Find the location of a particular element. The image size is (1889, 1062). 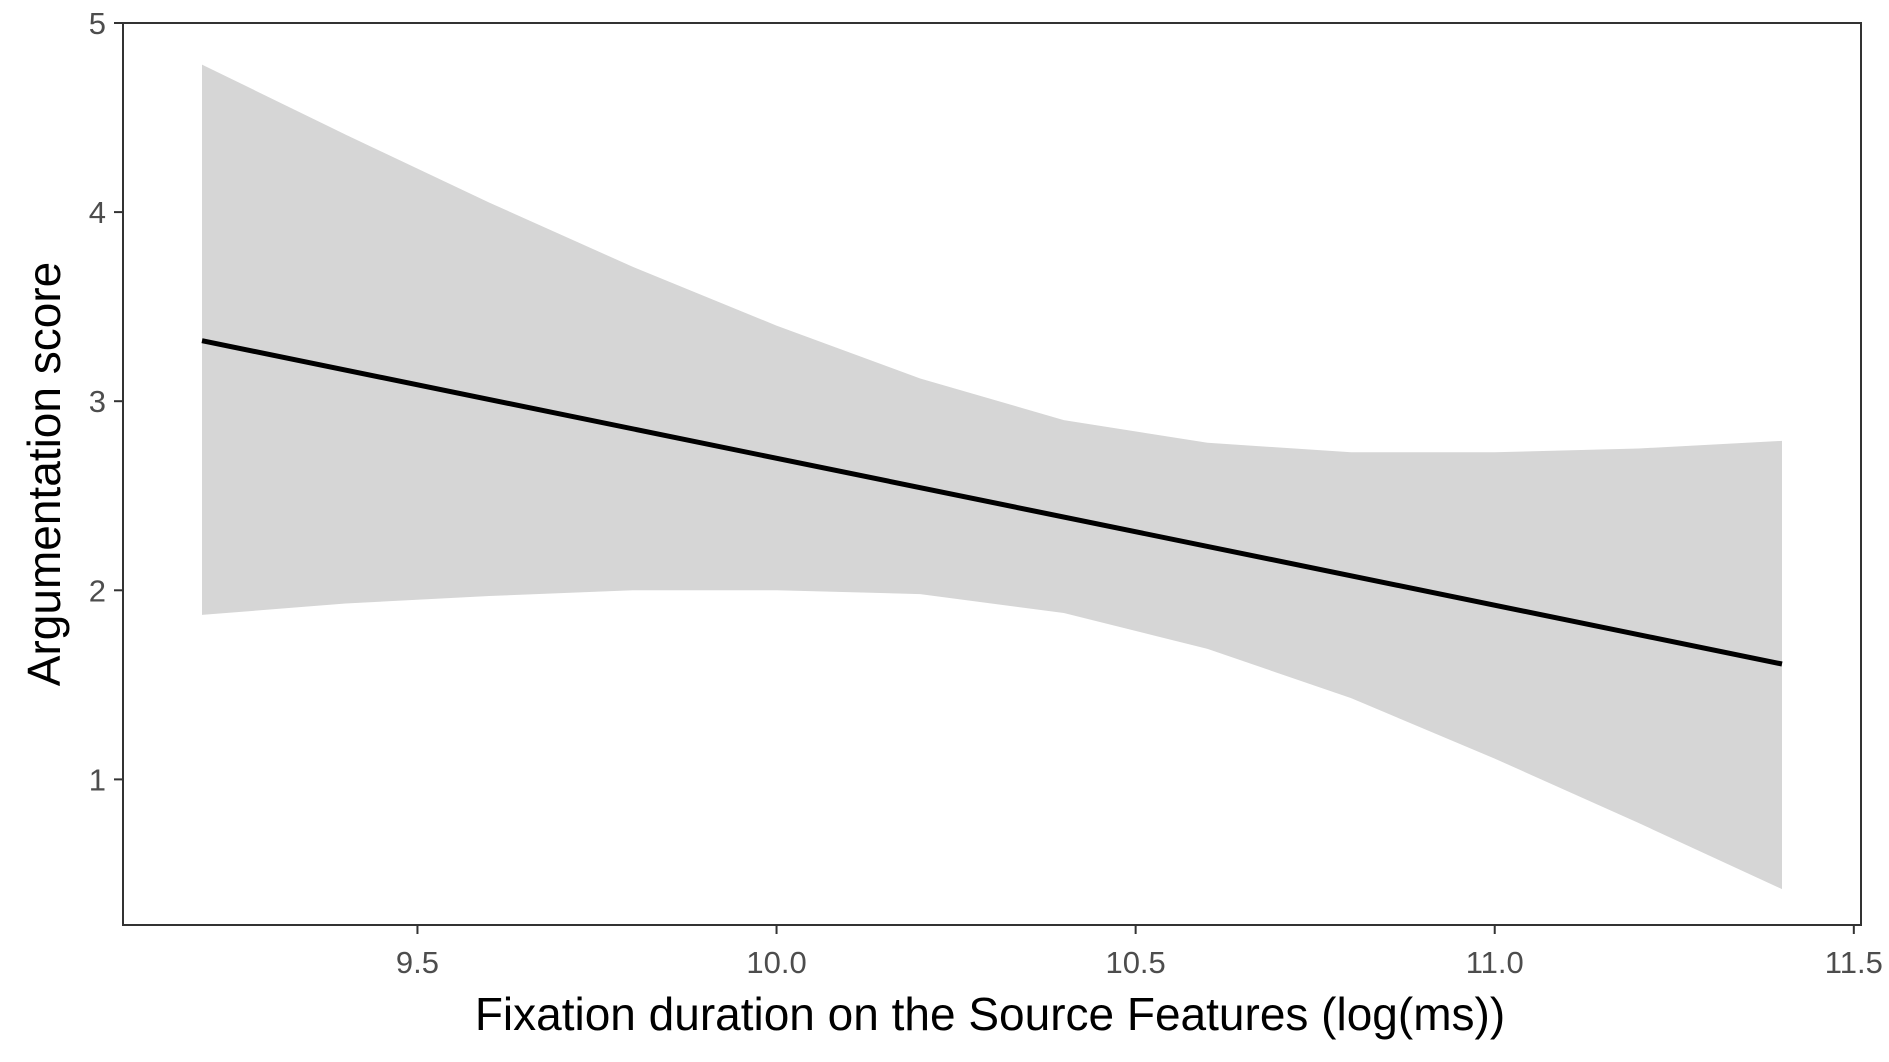

x-tick-label: 10.5 is located at coordinates (1135, 962).